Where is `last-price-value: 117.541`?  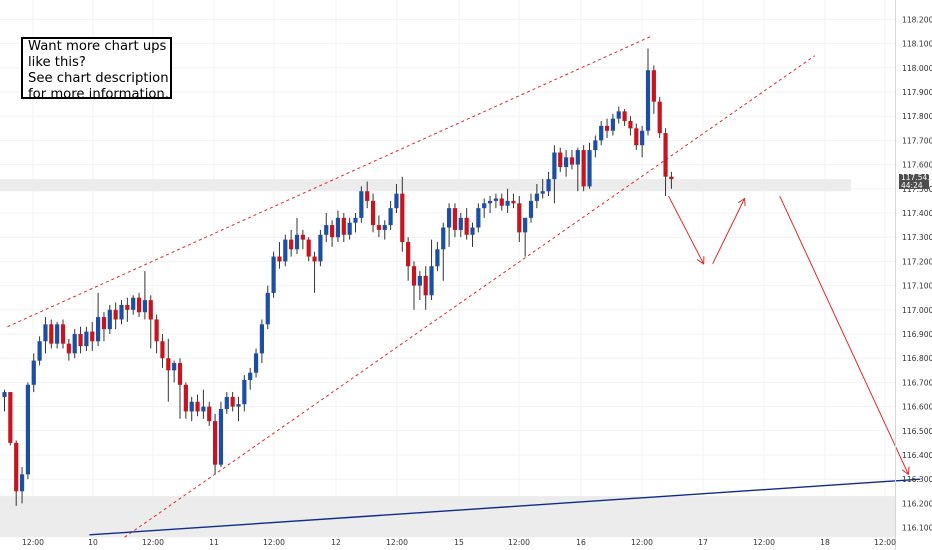 last-price-value: 117.541 is located at coordinates (916, 177).